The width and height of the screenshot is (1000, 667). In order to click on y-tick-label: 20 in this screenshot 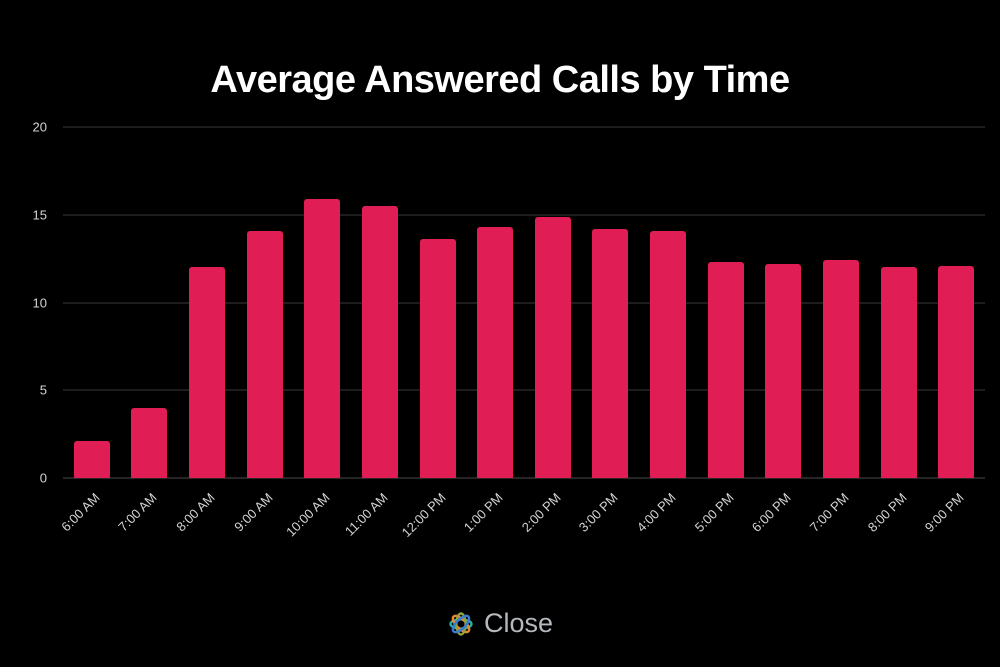, I will do `click(39, 127)`.